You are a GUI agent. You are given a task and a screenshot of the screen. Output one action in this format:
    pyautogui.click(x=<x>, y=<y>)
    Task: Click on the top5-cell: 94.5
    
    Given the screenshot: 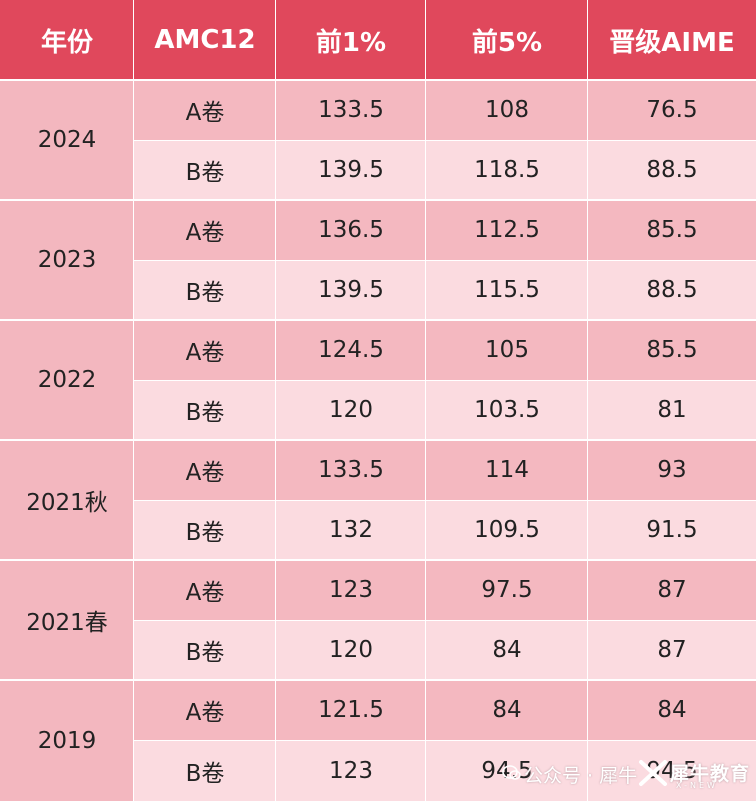 What is the action you would take?
    pyautogui.click(x=507, y=770)
    